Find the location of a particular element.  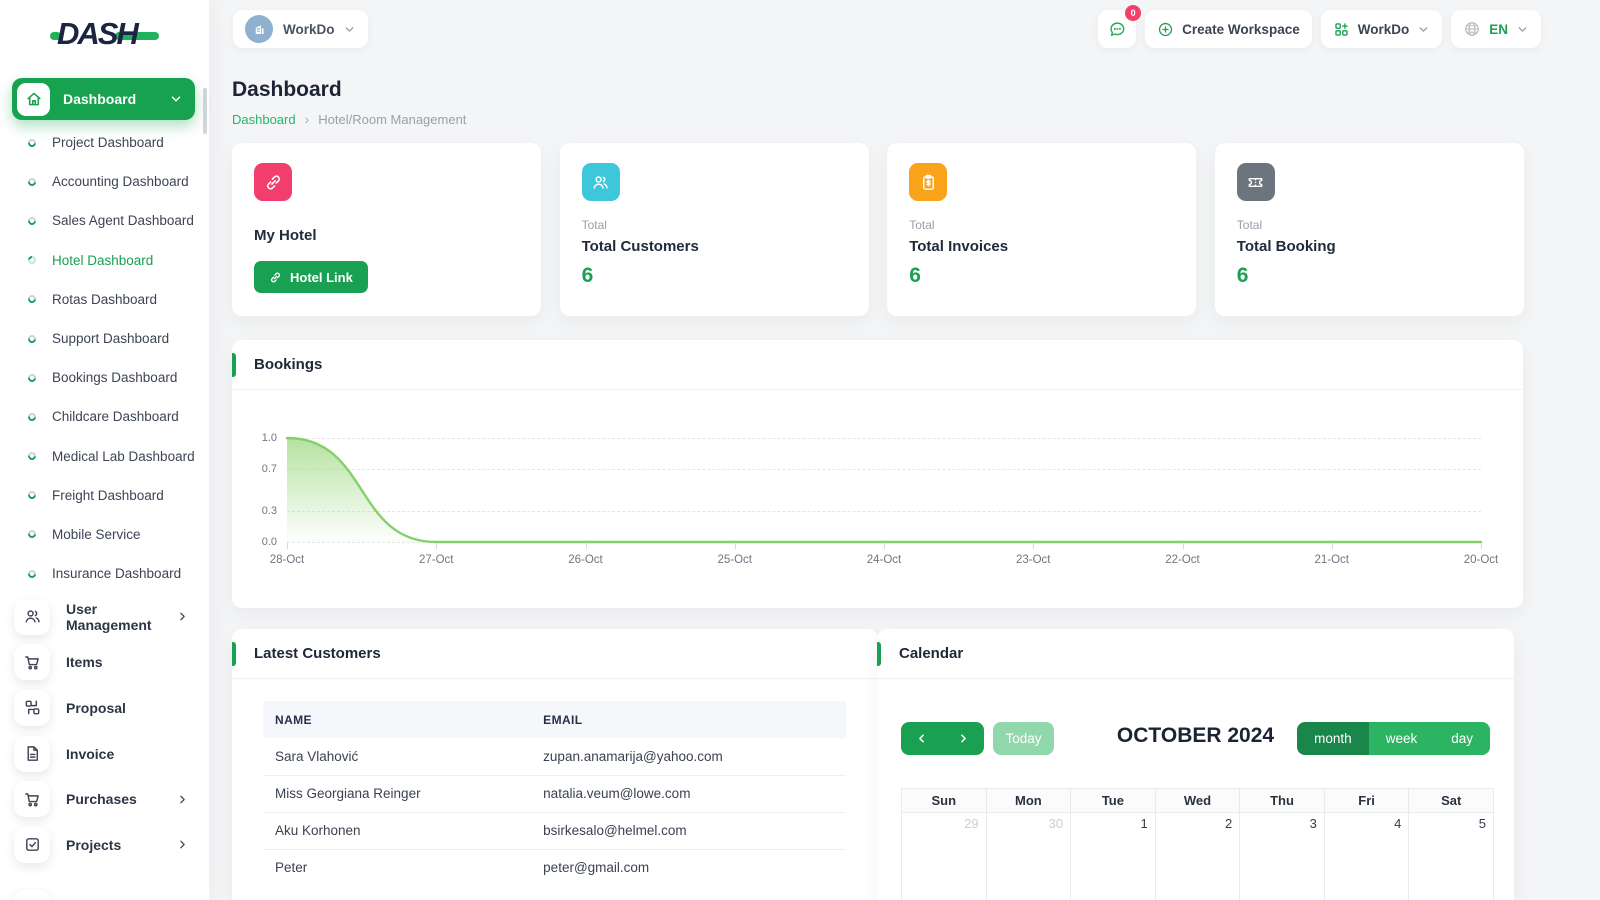

hotel-link-button: Hotel Link is located at coordinates (311, 277).